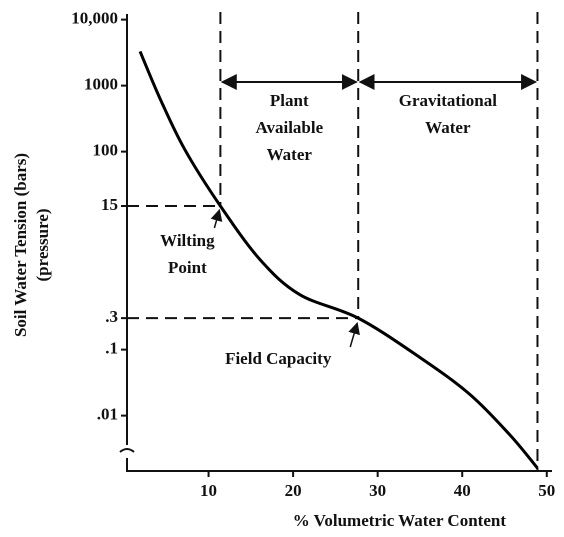 This screenshot has height=537, width=564. Describe the element at coordinates (42, 244) in the screenshot. I see `y-axis-label: (pressure)` at that location.